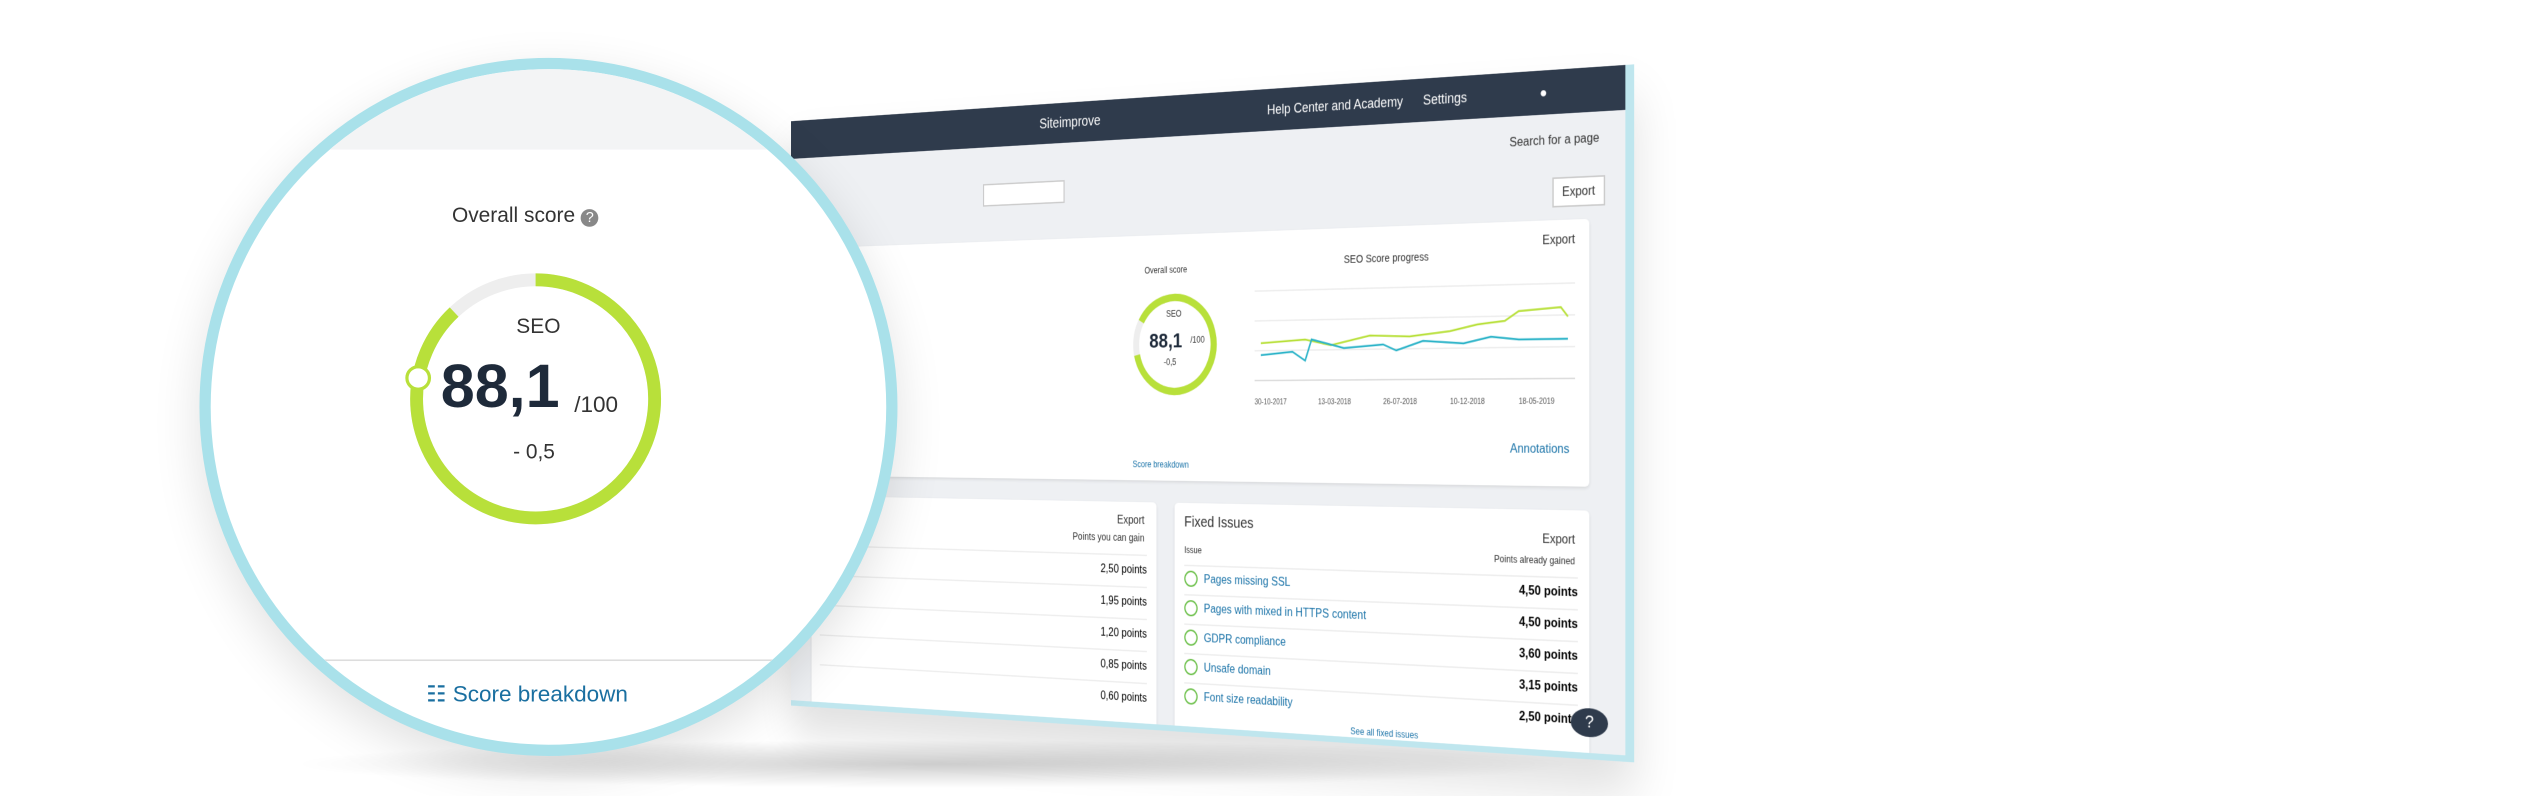  What do you see at coordinates (1548, 655) in the screenshot?
I see `issue-points: 3,60 points` at bounding box center [1548, 655].